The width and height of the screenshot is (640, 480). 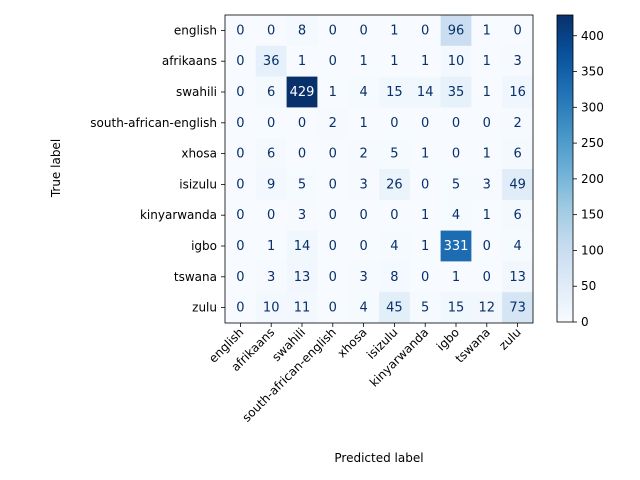 What do you see at coordinates (565, 168) in the screenshot?
I see `colorbar` at bounding box center [565, 168].